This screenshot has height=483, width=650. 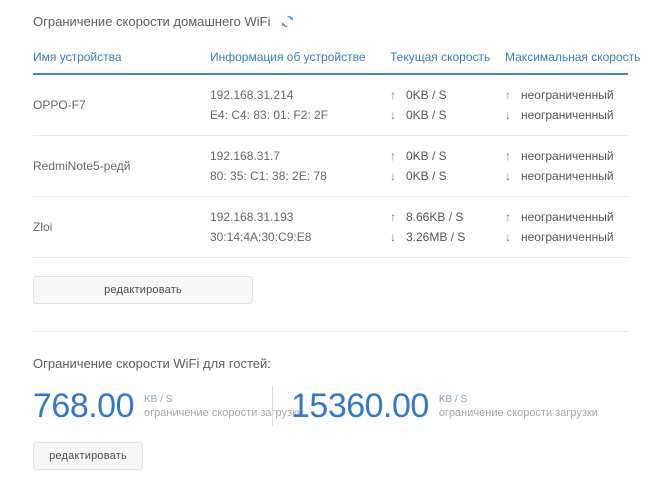 I want to click on device-name: Zloi, so click(x=43, y=227).